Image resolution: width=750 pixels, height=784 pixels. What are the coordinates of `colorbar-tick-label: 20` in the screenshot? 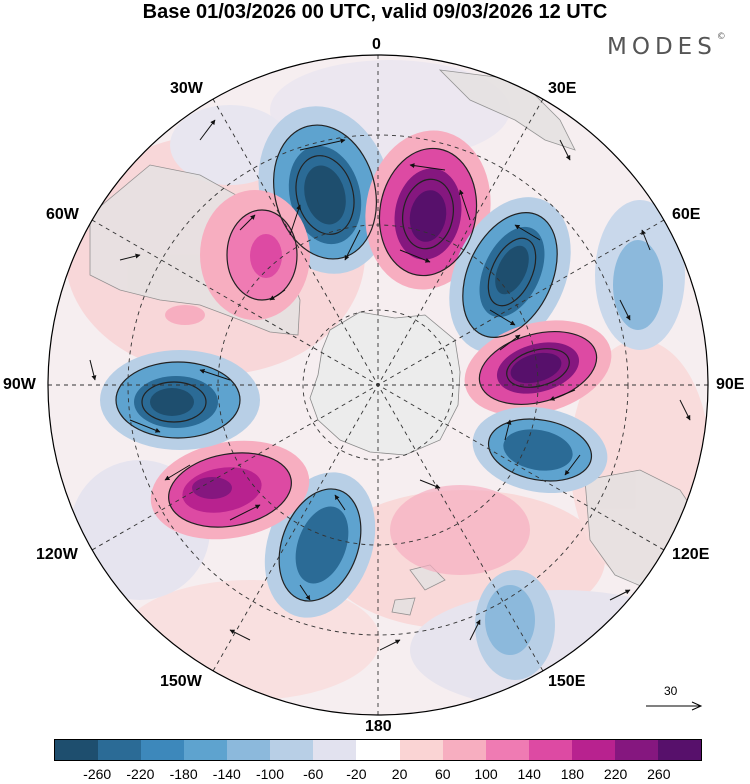 It's located at (399, 774).